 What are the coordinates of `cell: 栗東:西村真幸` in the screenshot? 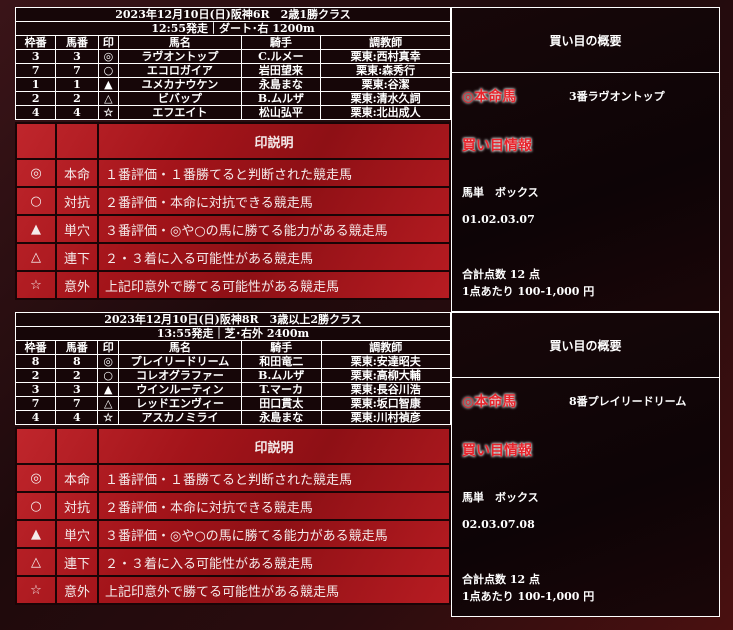 It's located at (385, 56).